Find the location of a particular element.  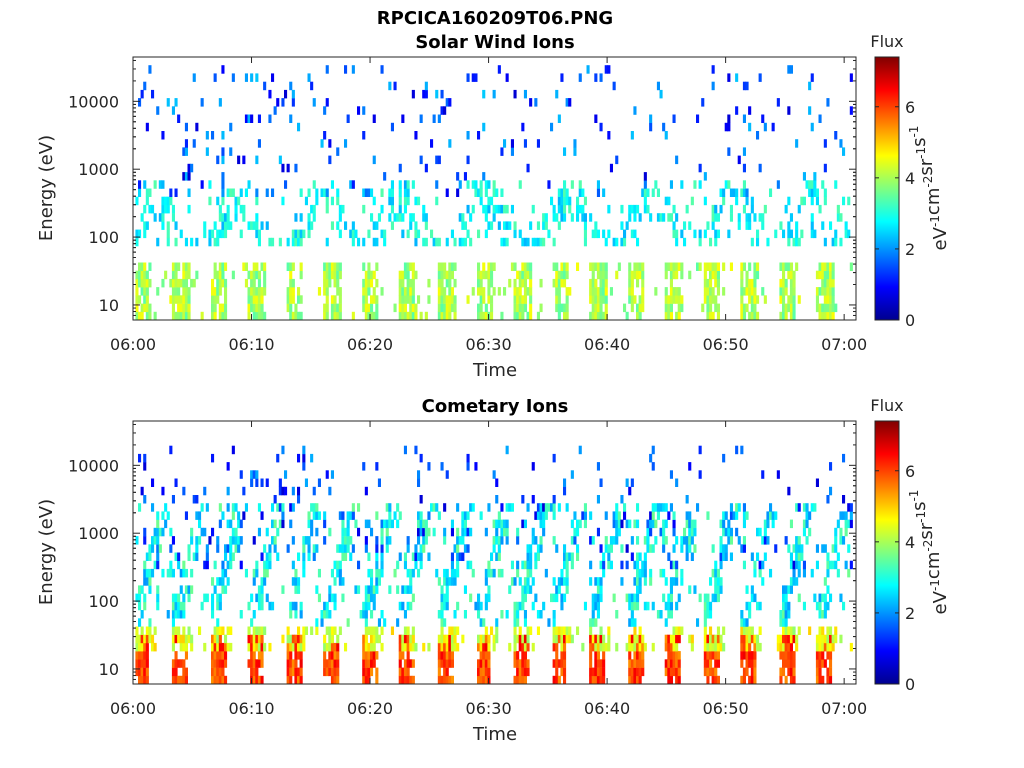

x-tick-label: 06:00 is located at coordinates (133, 344).